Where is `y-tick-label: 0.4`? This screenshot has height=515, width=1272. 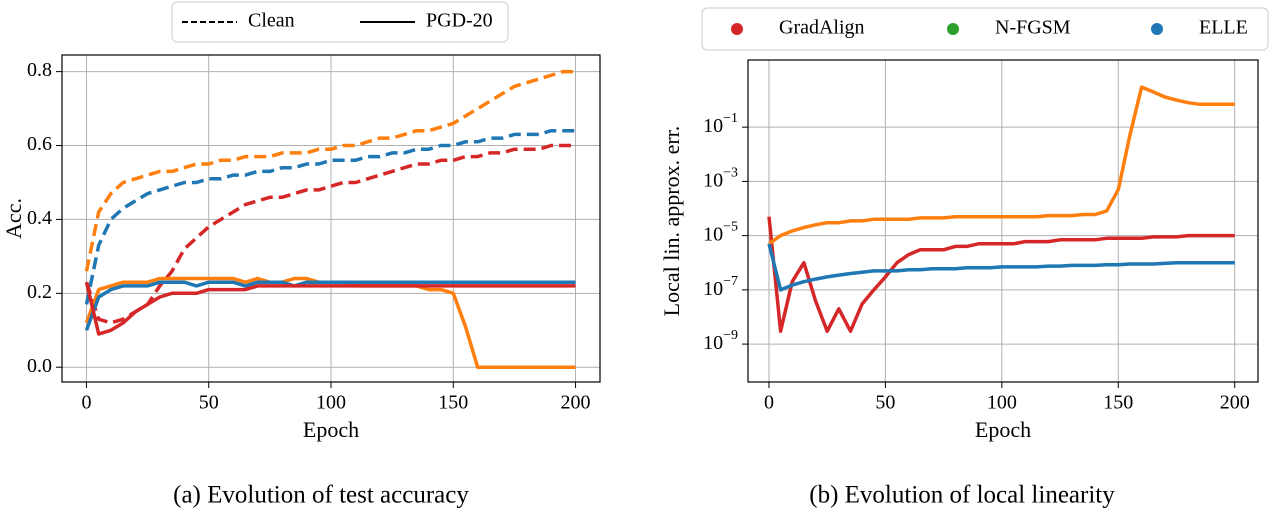 y-tick-label: 0.4 is located at coordinates (39, 218).